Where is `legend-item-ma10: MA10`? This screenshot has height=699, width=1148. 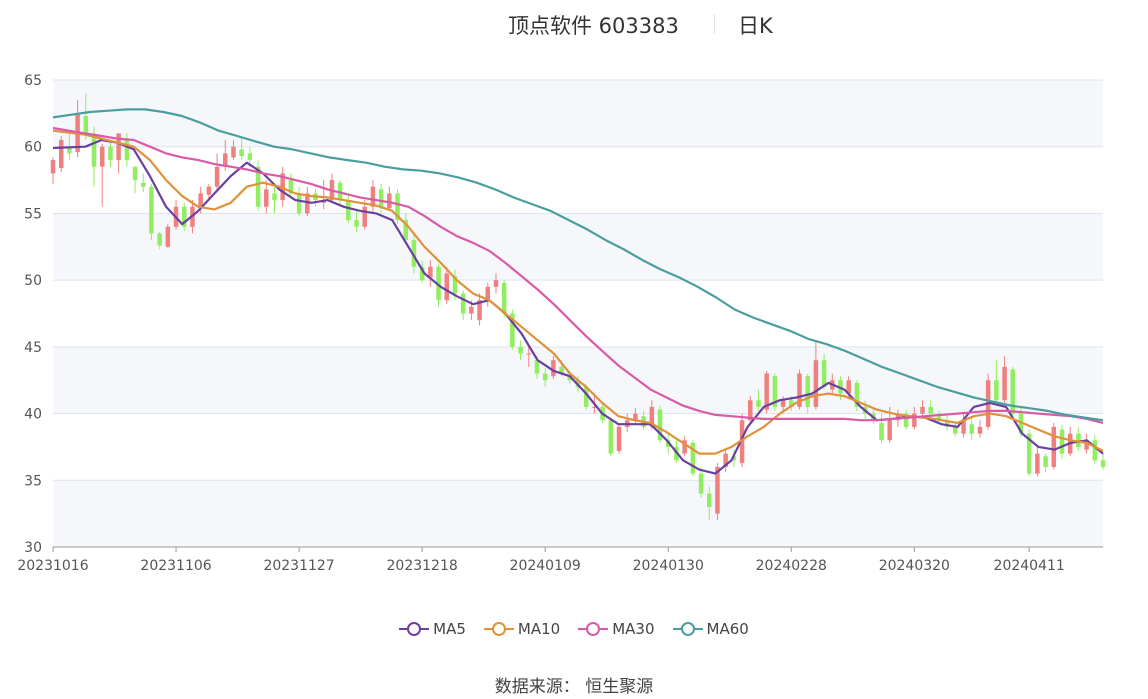 legend-item-ma10: MA10 is located at coordinates (521, 629).